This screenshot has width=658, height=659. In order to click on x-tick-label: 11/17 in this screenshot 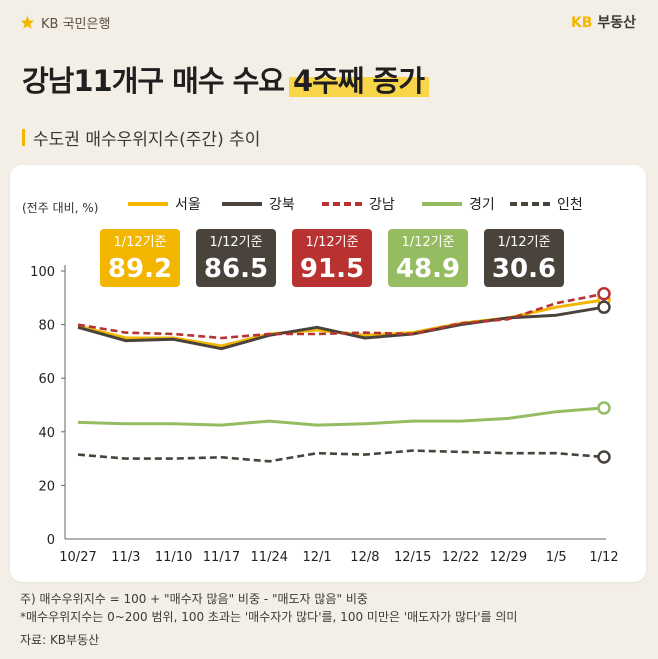, I will do `click(221, 557)`.